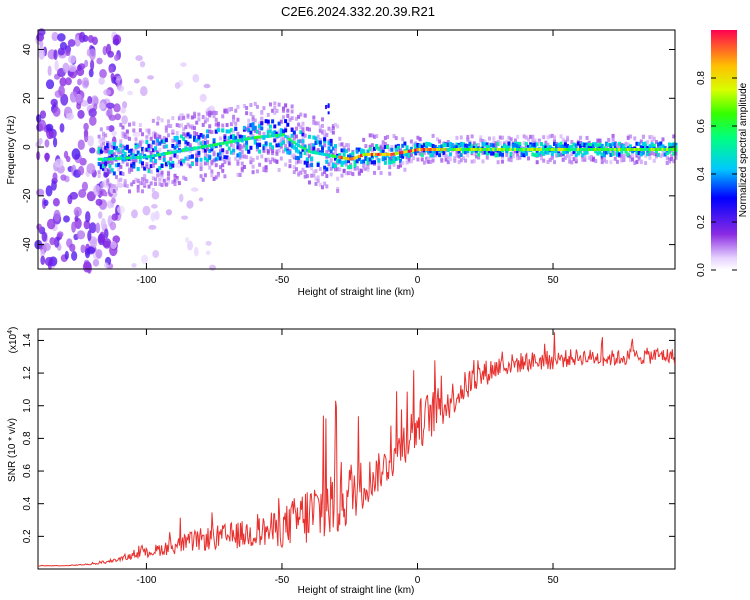  Describe the element at coordinates (358, 11) in the screenshot. I see `chart-title: C2E6.2024.332.20.39.R21` at that location.